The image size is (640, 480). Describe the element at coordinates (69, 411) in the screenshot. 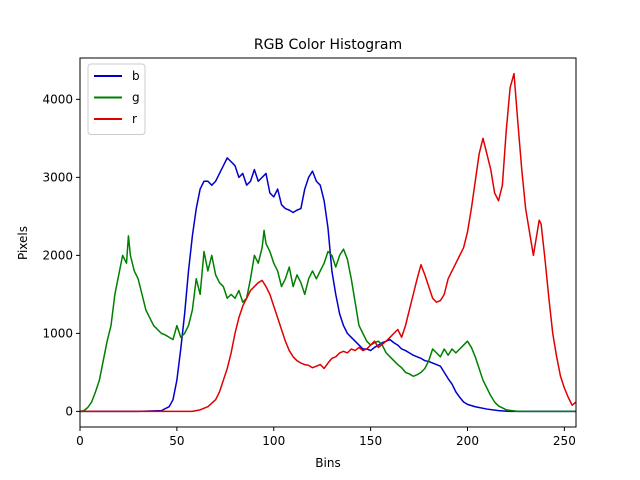

I see `y-tick-label: 0` at that location.